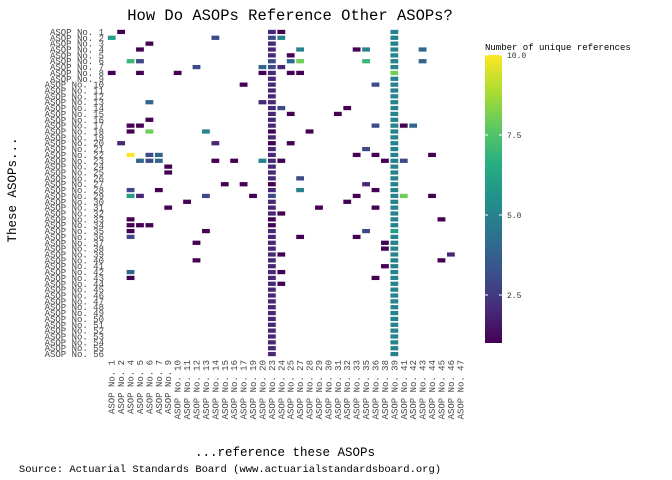 This screenshot has width=672, height=480. I want to click on y-tick-asop-no-3: ASOP No. 3, so click(77, 45).